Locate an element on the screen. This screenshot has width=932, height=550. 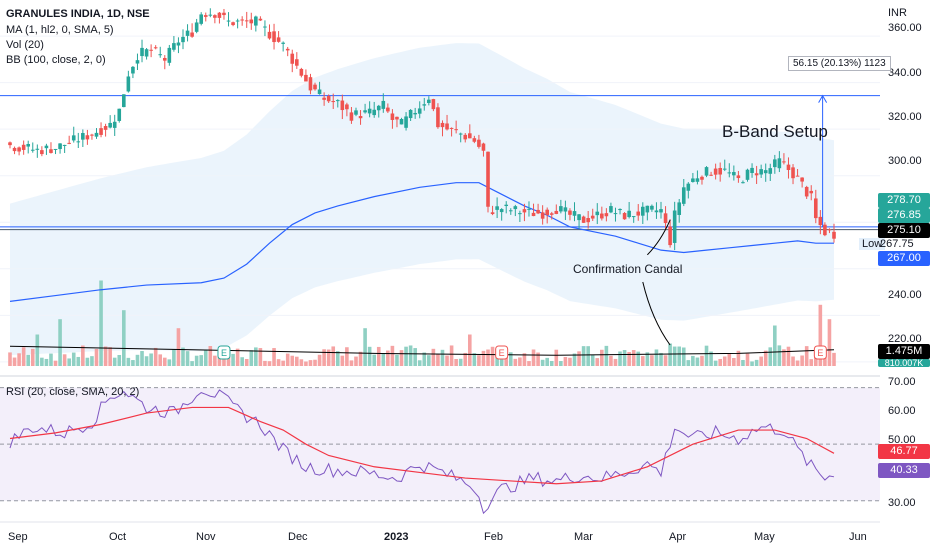
x-tick-label: Jun is located at coordinates (858, 537).